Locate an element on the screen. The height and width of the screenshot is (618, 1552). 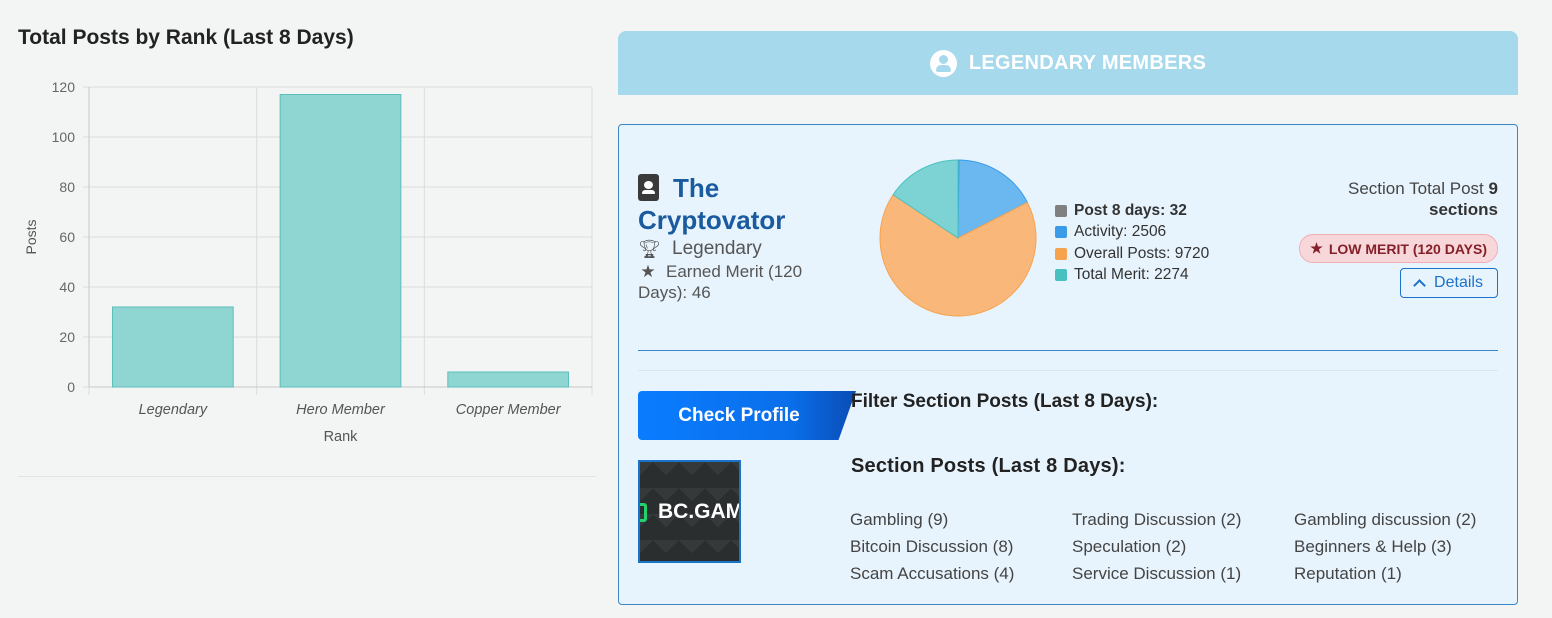
member-merit: Earned Merit (120 Days): 46 is located at coordinates (720, 282).